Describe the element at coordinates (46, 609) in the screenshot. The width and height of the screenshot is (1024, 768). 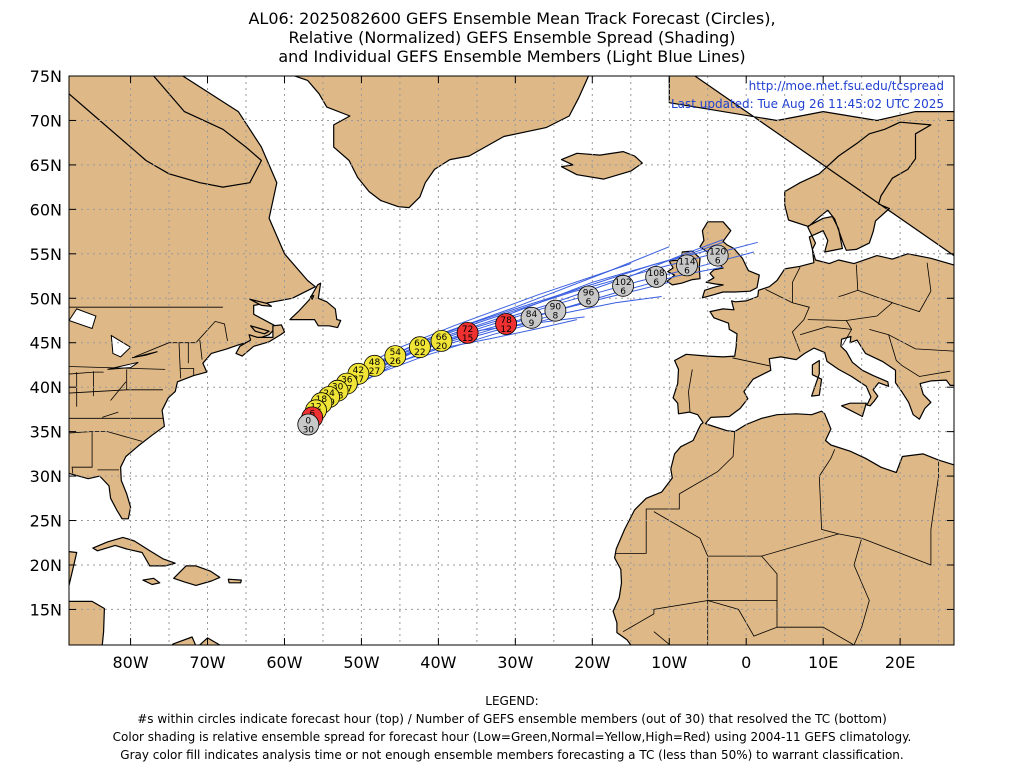
I see `lat-label: 15N` at that location.